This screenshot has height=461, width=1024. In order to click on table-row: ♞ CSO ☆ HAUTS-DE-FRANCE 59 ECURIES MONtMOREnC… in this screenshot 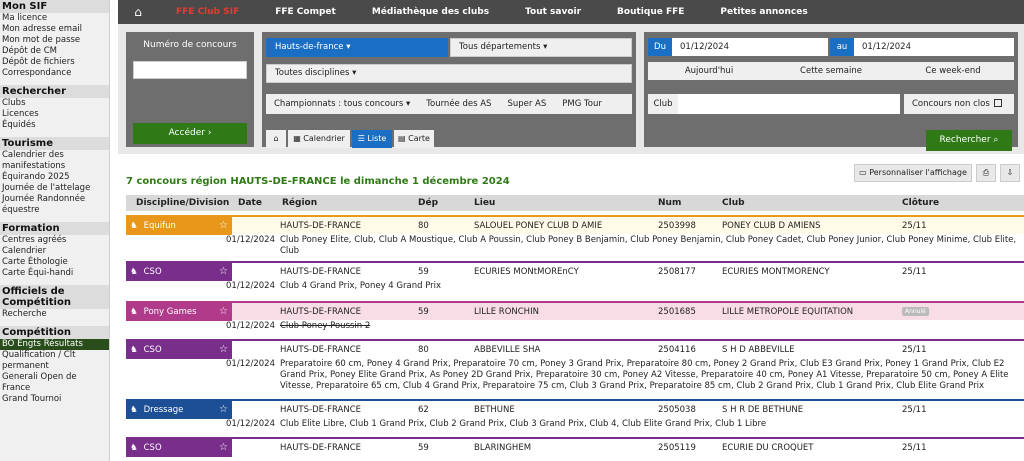, I will do `click(575, 271)`.